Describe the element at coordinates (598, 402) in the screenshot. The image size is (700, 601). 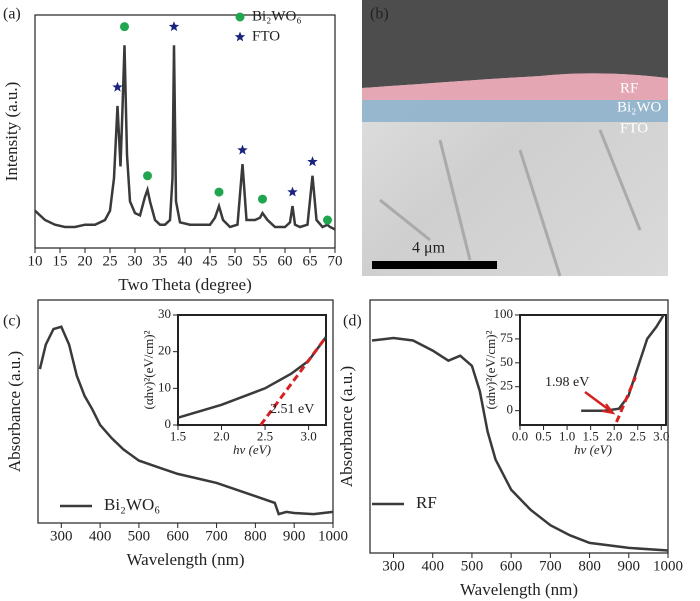
I see `annotation-arrow` at that location.